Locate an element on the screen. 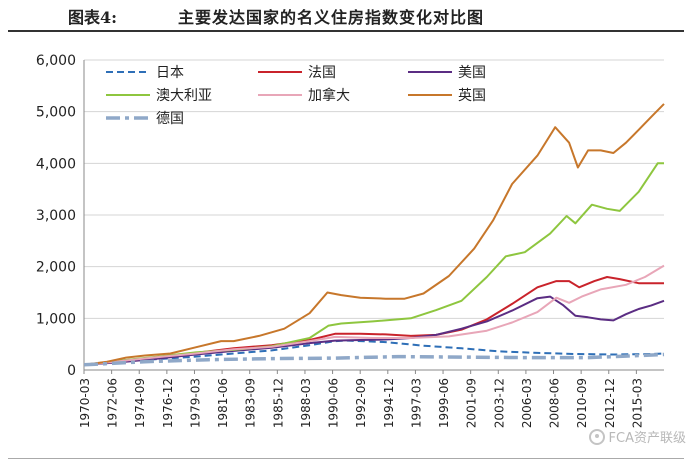  bottom-divider is located at coordinates (346, 458).